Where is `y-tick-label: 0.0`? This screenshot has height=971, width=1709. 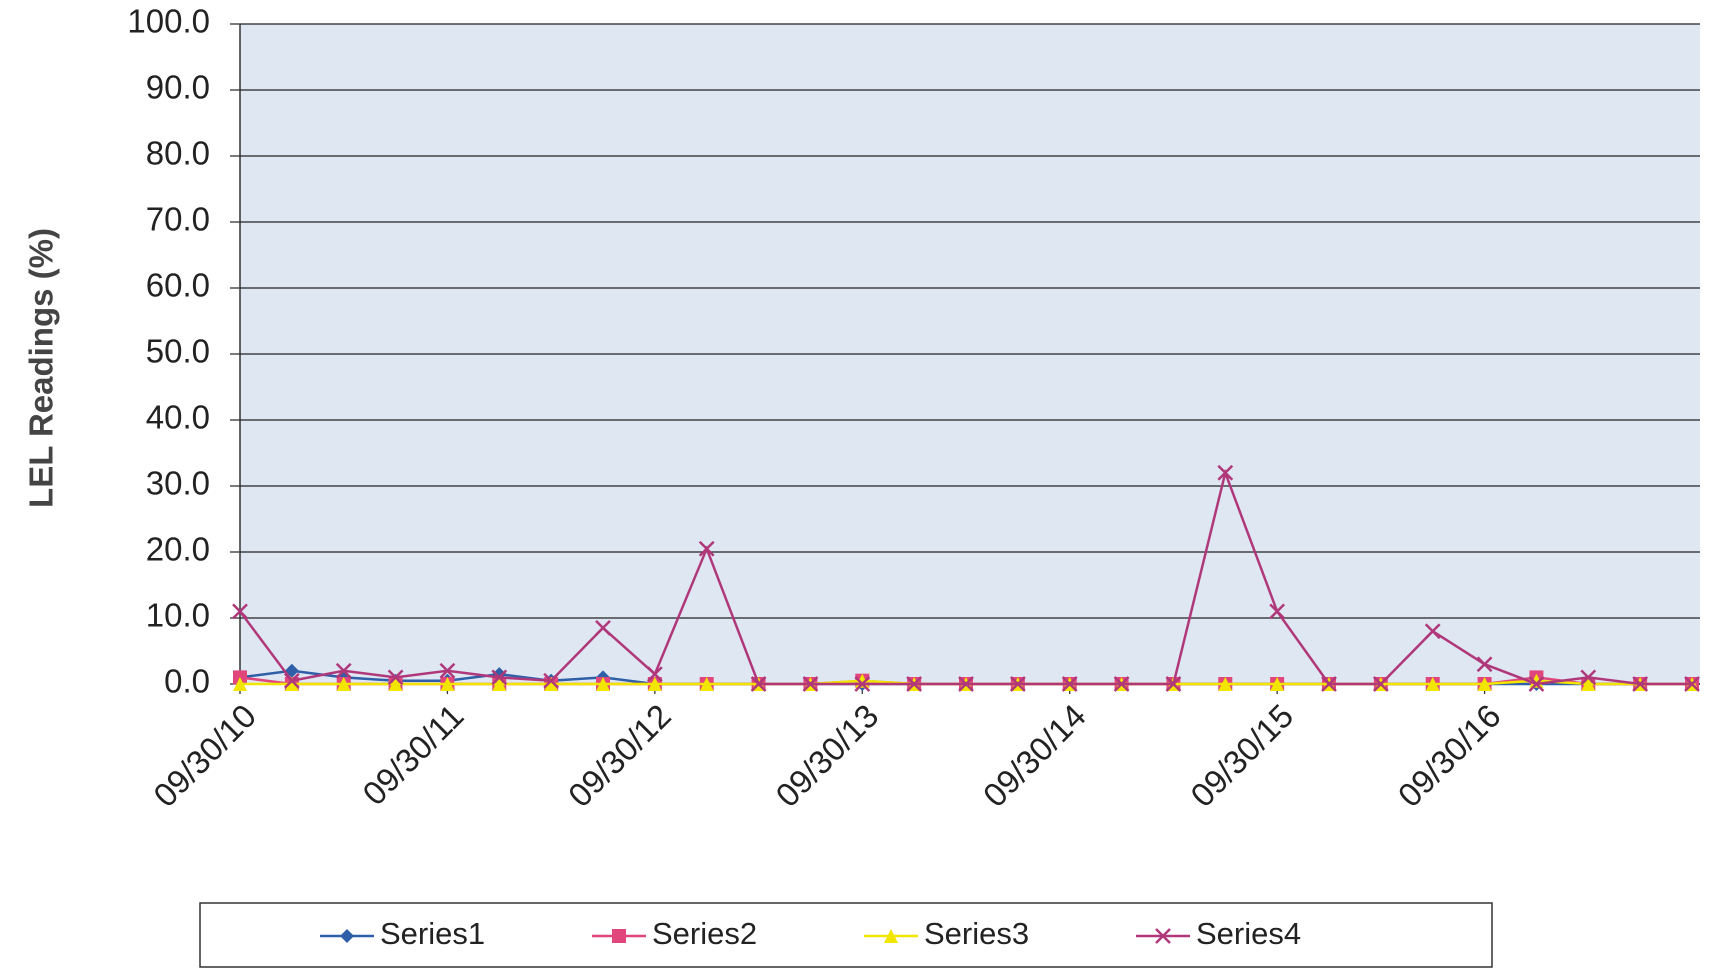
y-tick-label: 0.0 is located at coordinates (187, 681).